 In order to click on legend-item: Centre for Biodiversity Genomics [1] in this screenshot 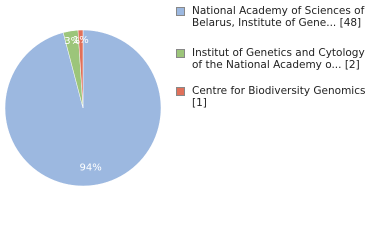, I will do `click(271, 97)`.